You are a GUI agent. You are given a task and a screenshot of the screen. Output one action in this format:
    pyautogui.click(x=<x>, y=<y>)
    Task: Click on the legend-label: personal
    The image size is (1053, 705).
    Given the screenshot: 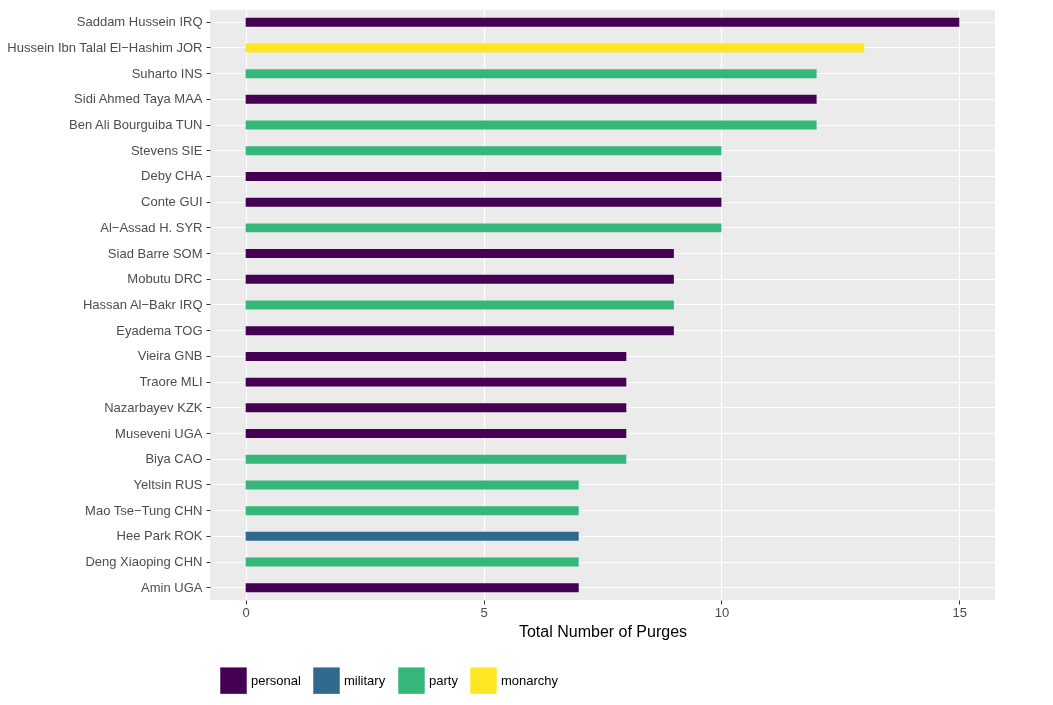 What is the action you would take?
    pyautogui.click(x=276, y=680)
    